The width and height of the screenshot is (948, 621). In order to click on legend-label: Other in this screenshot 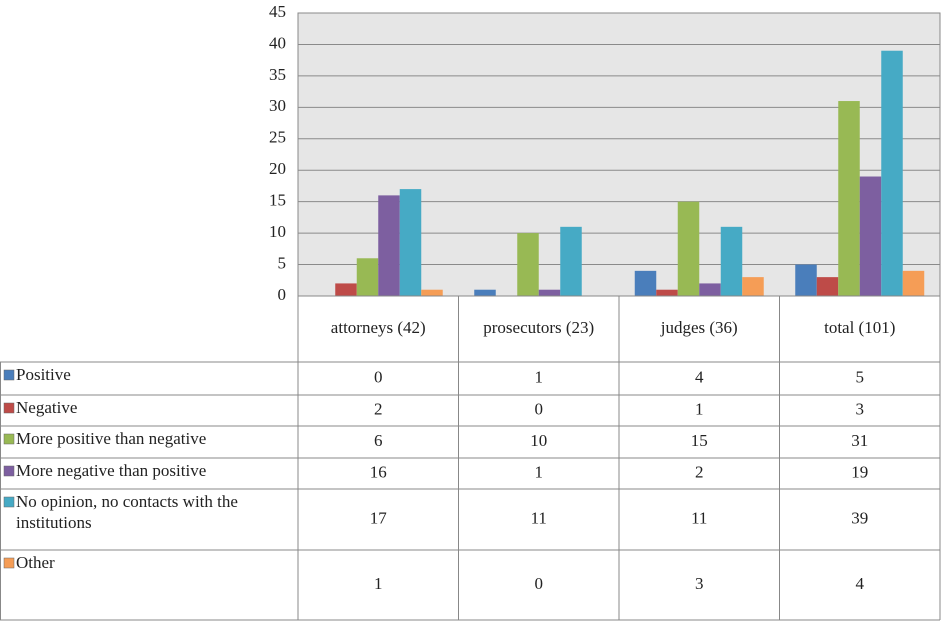, I will do `click(35, 562)`.